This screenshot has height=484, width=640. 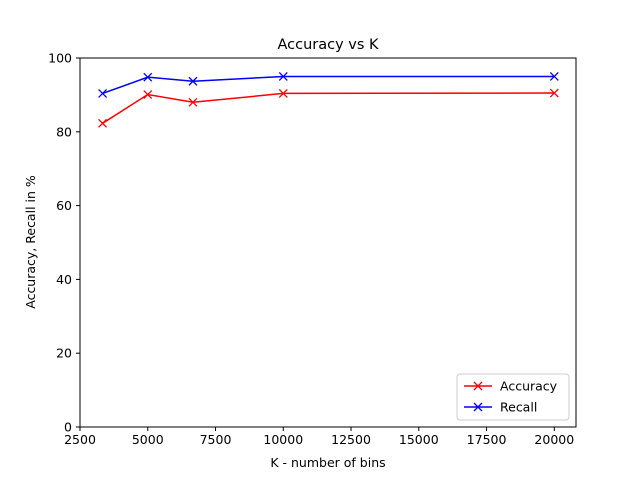 I want to click on series-line-recall, so click(x=328, y=85).